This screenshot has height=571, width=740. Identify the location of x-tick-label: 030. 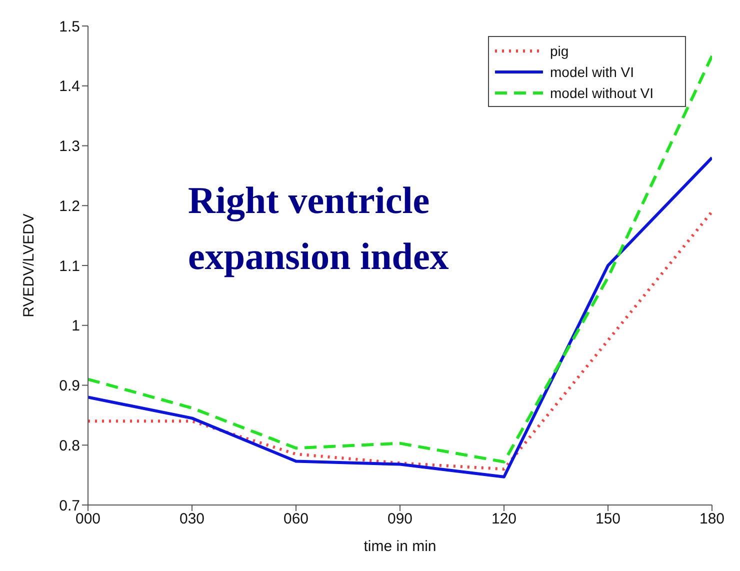
(192, 519).